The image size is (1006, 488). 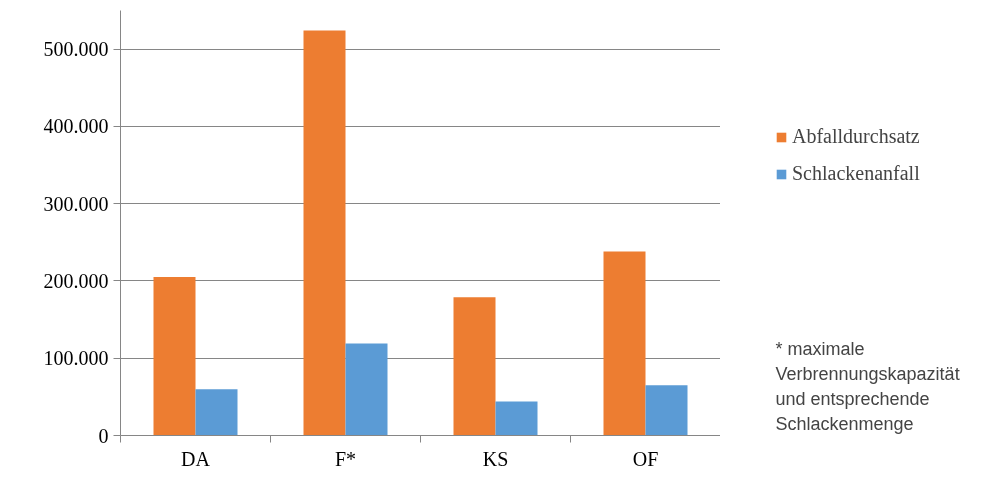 What do you see at coordinates (196, 458) in the screenshot?
I see `x-tick-label: DA` at bounding box center [196, 458].